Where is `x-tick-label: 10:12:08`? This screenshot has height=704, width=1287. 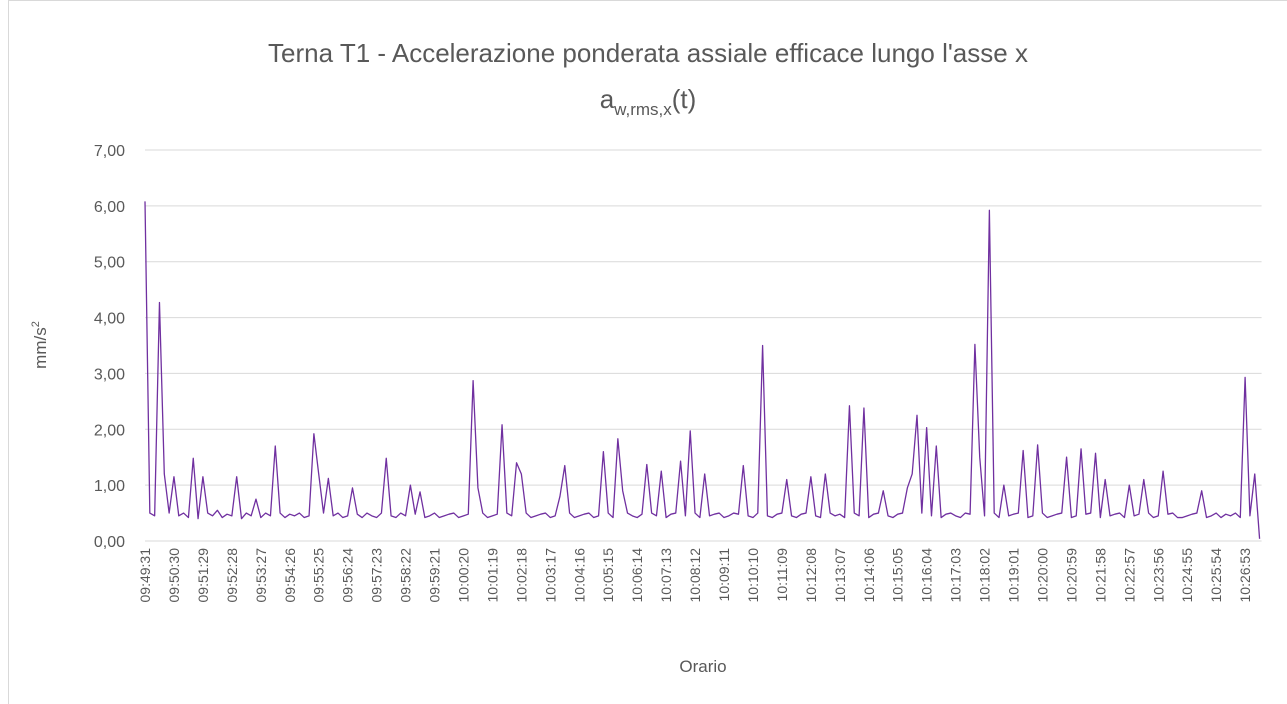 x-tick-label: 10:12:08 is located at coordinates (811, 575).